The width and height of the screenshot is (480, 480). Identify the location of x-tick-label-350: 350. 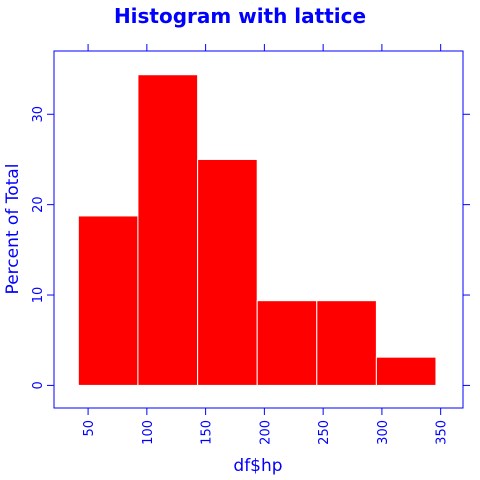
(442, 432).